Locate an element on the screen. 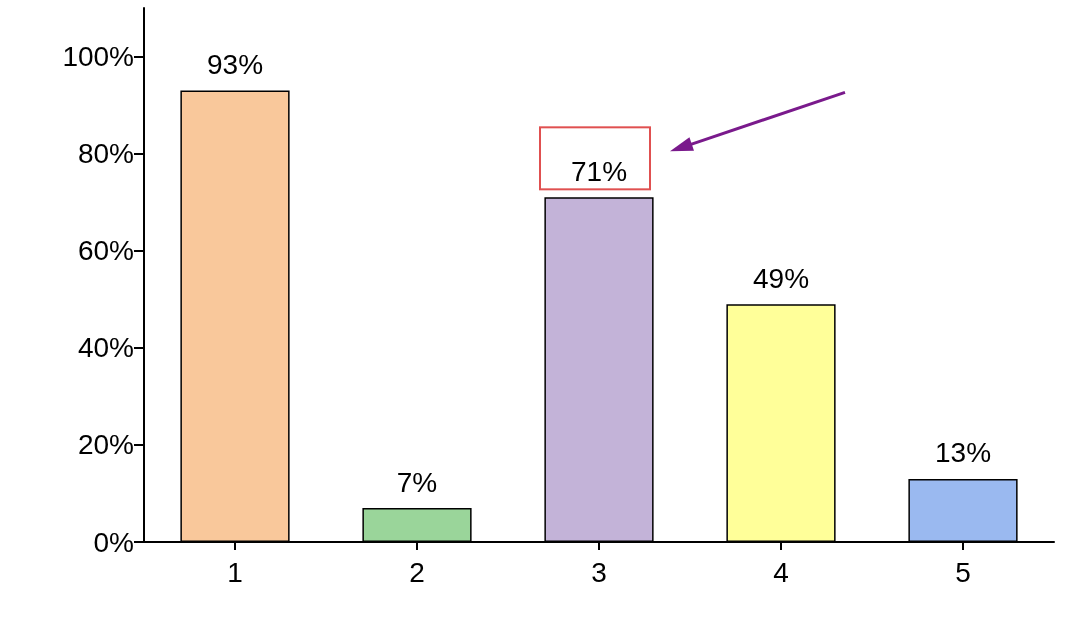 The width and height of the screenshot is (1080, 631). data-label: 71% is located at coordinates (599, 171).